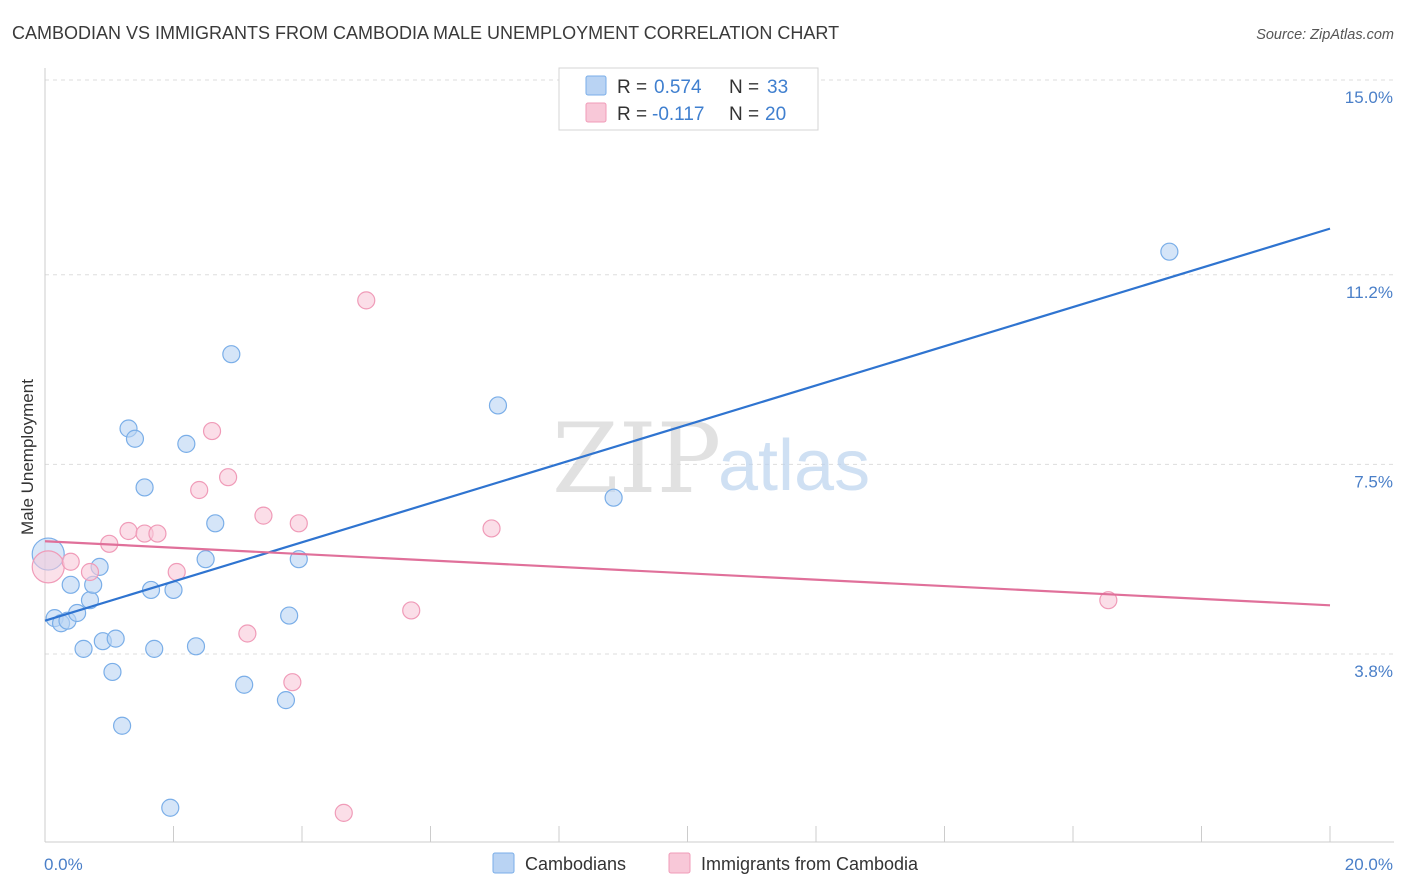 The height and width of the screenshot is (892, 1406). I want to click on legend-r-label-1: R =, so click(632, 87).